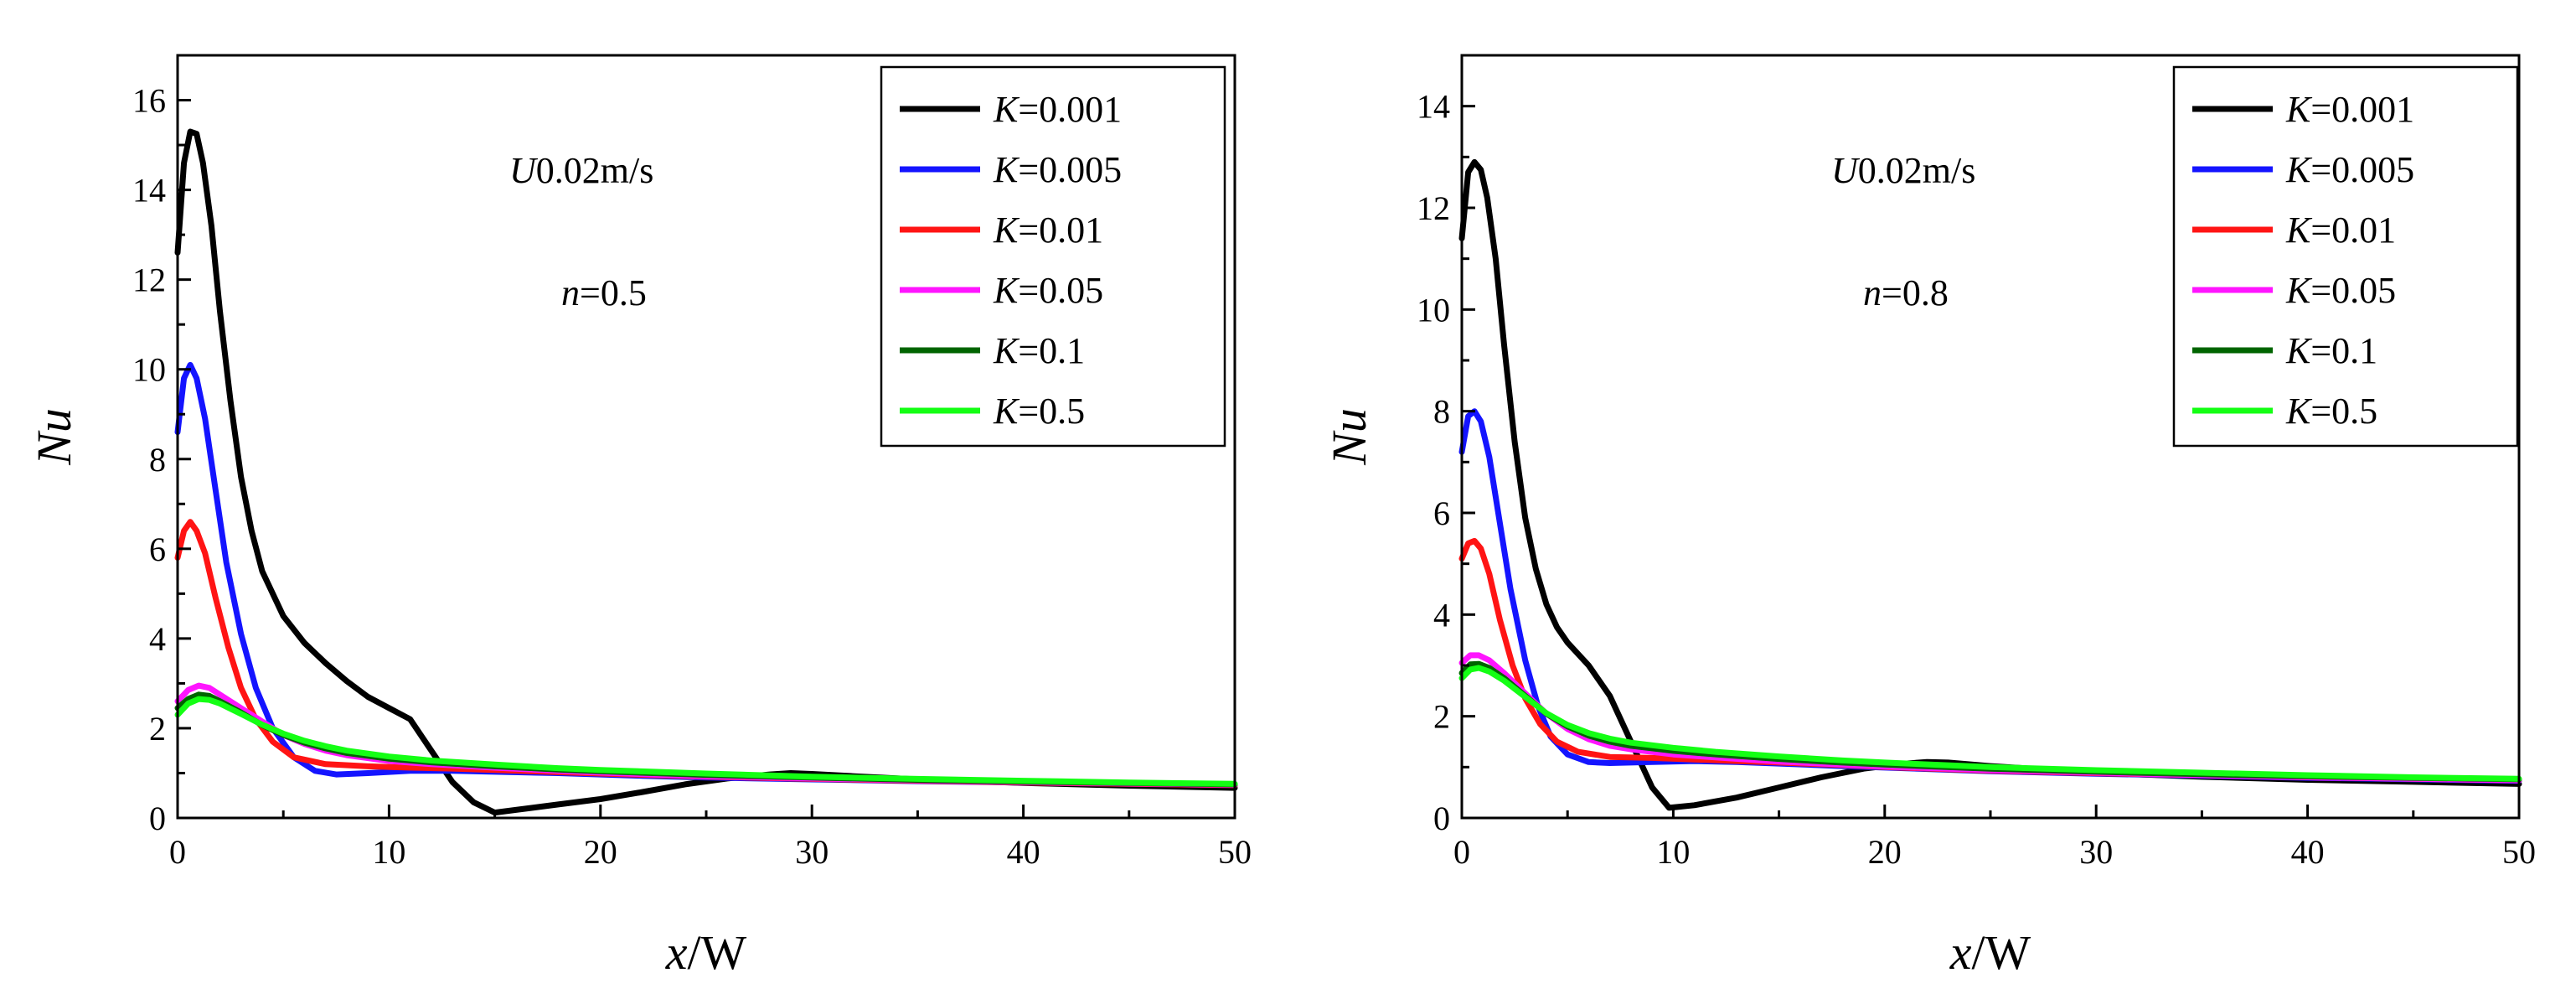  Describe the element at coordinates (604, 292) in the screenshot. I see `index-annotation: n=0.5` at that location.